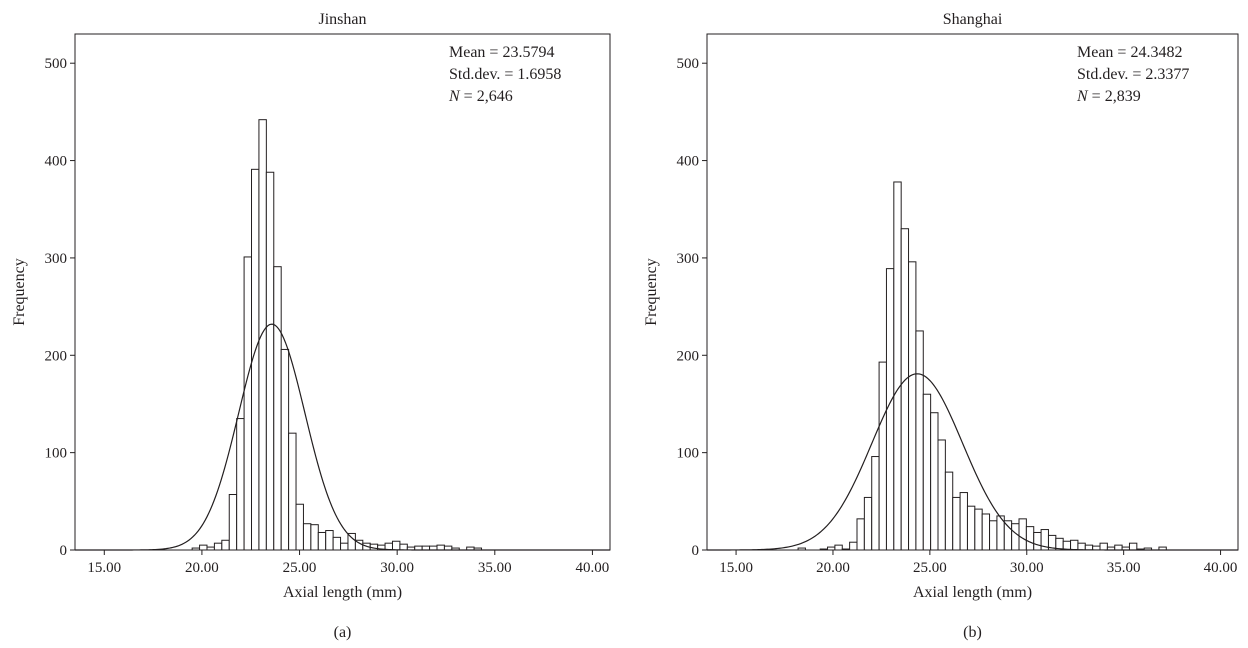  Describe the element at coordinates (1133, 74) in the screenshot. I see `stats-sd: Std.dev. = 2.3377` at that location.